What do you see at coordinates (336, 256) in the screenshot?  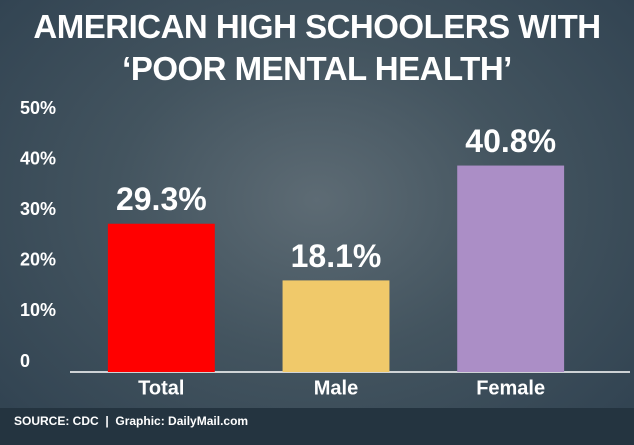 I see `value-label: 18.1%` at bounding box center [336, 256].